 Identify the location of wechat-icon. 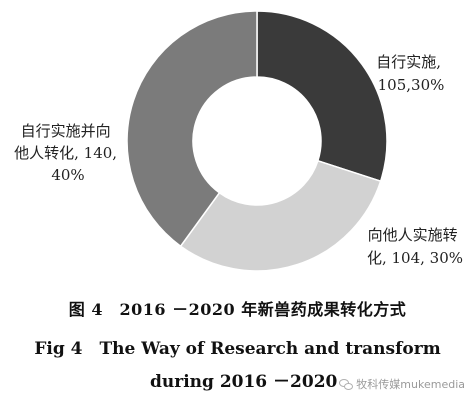
(346, 384).